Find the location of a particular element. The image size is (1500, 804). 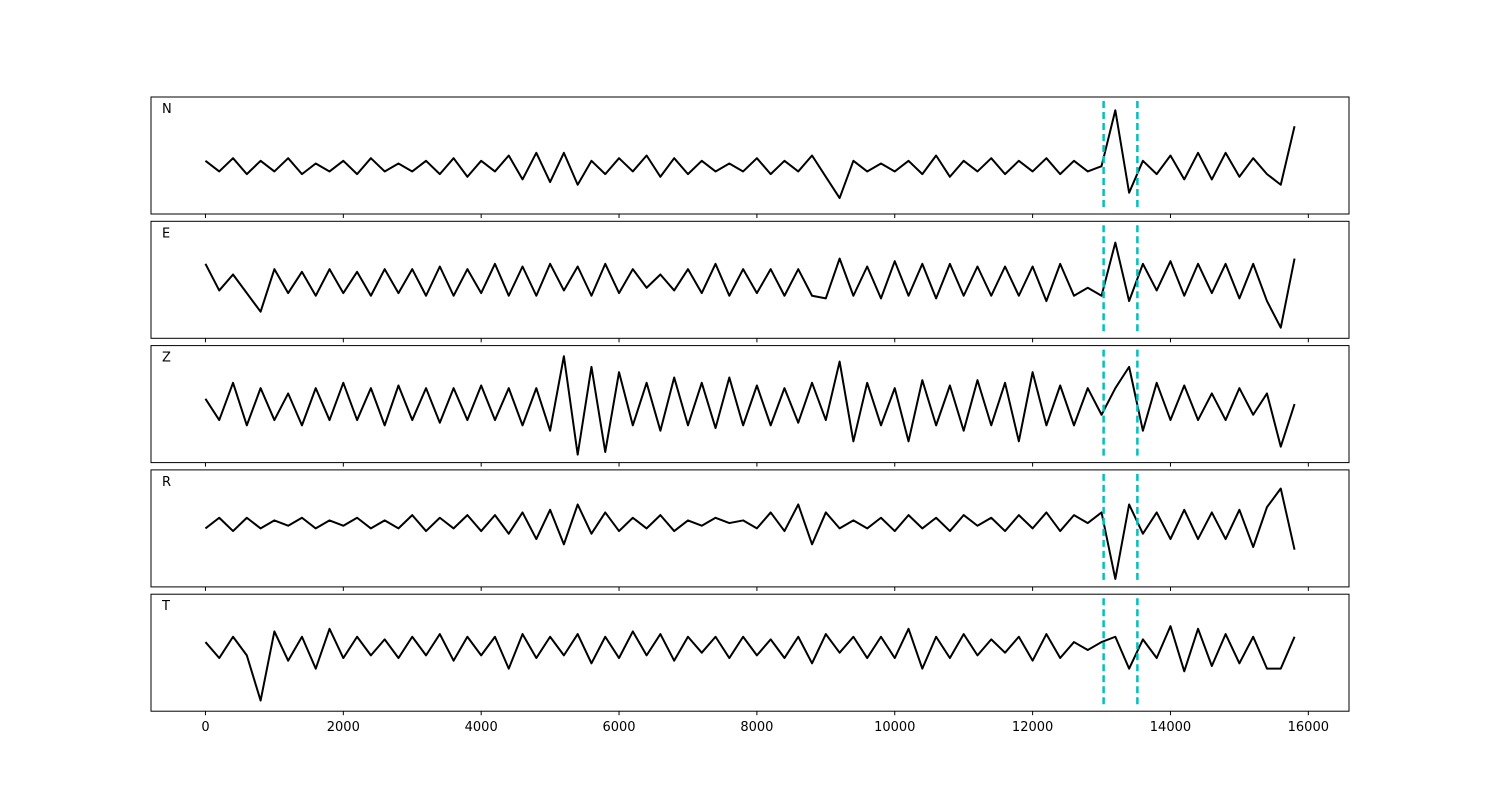

panel-label: T is located at coordinates (165, 606).